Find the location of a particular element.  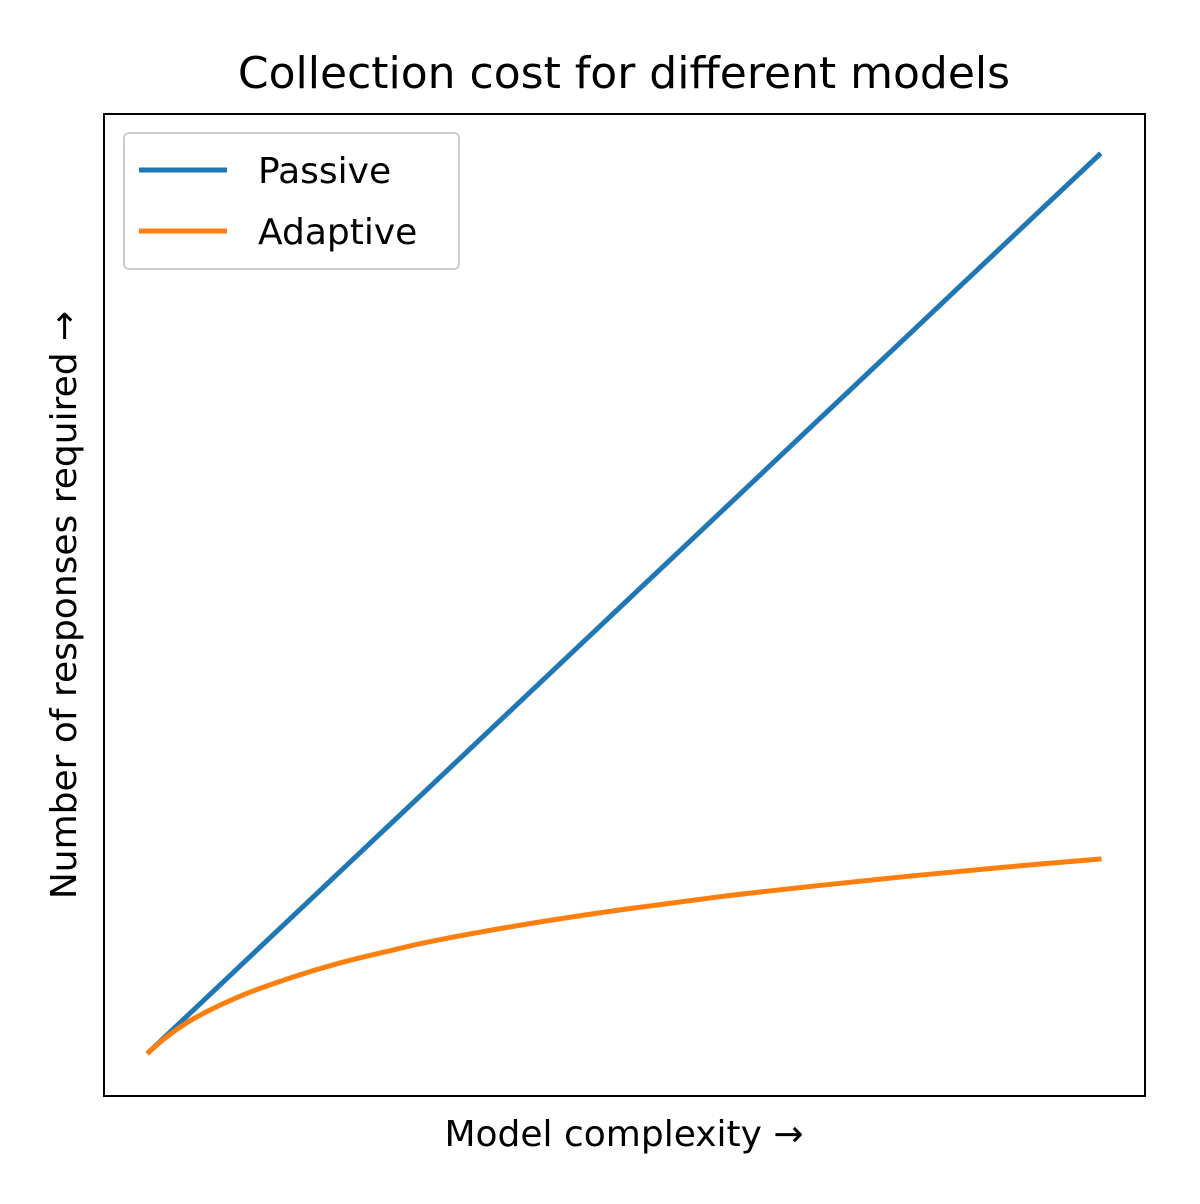

series-line-adaptive is located at coordinates (623, 956).